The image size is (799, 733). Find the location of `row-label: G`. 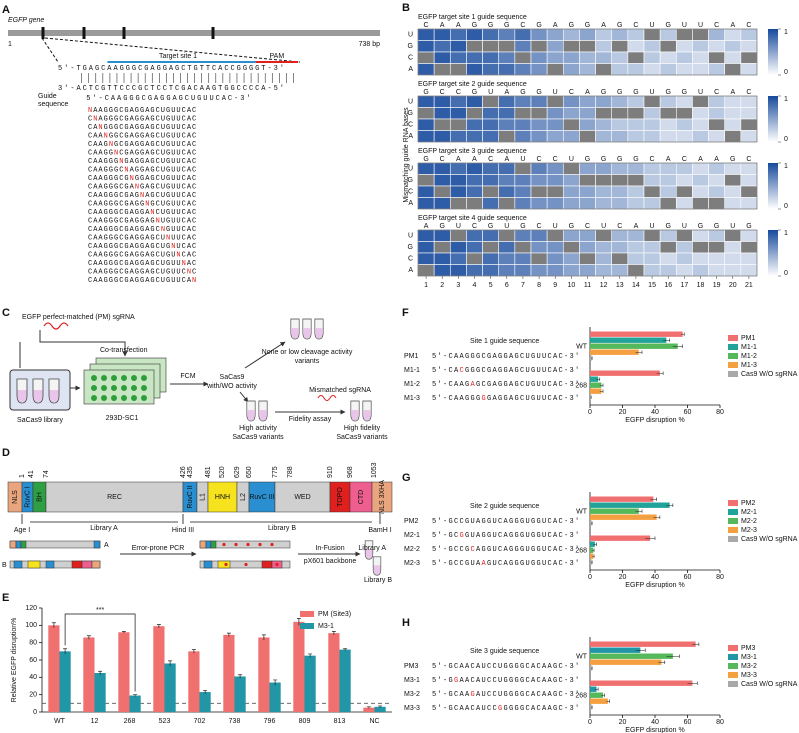

row-label: G is located at coordinates (410, 180).